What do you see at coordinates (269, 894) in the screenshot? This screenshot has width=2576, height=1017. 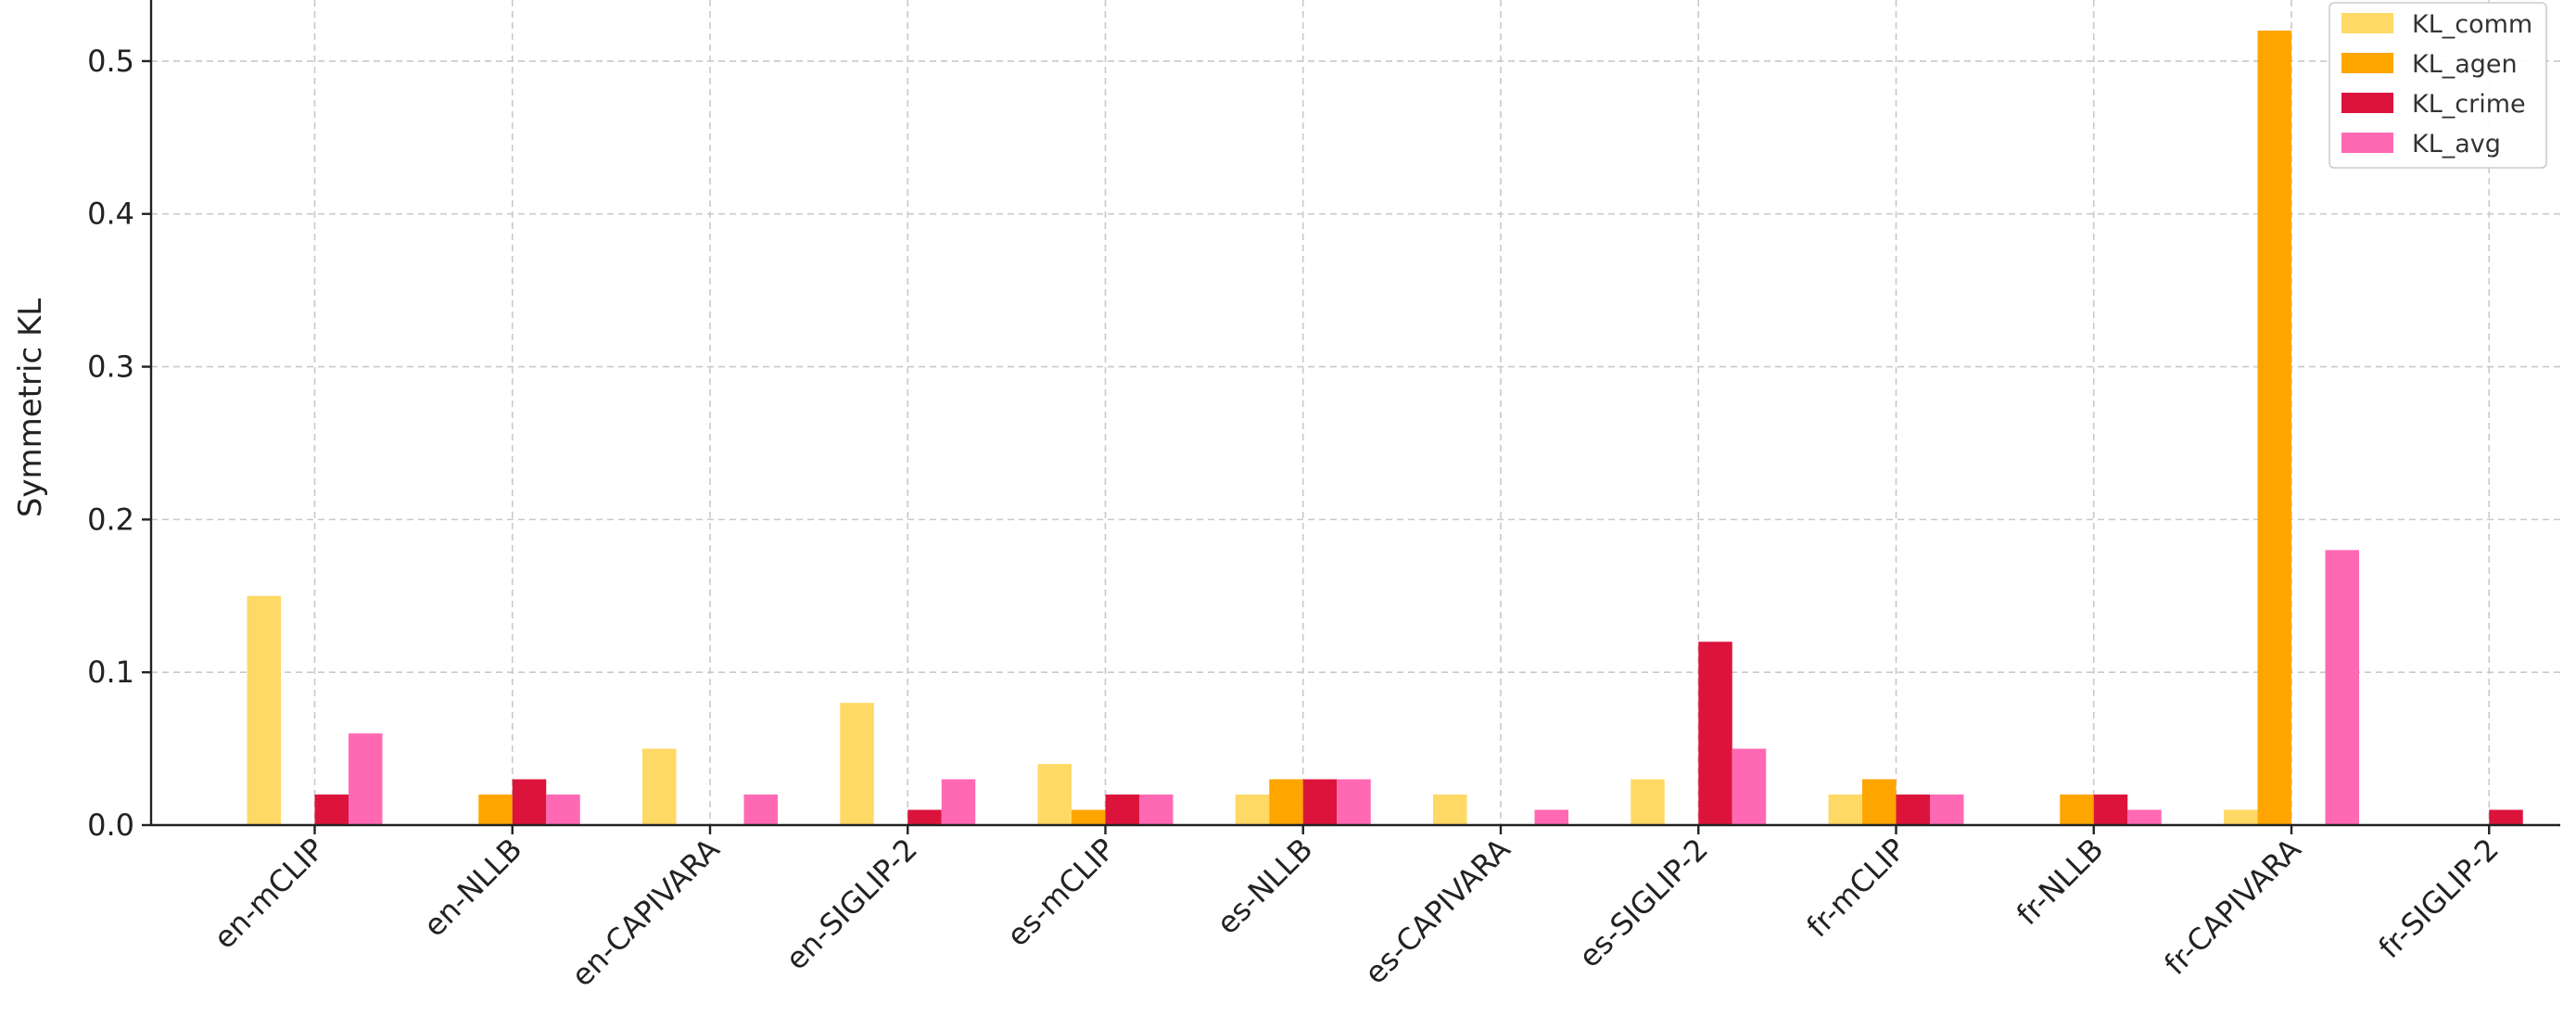 I see `x-tick-label: en-mCLIP` at bounding box center [269, 894].